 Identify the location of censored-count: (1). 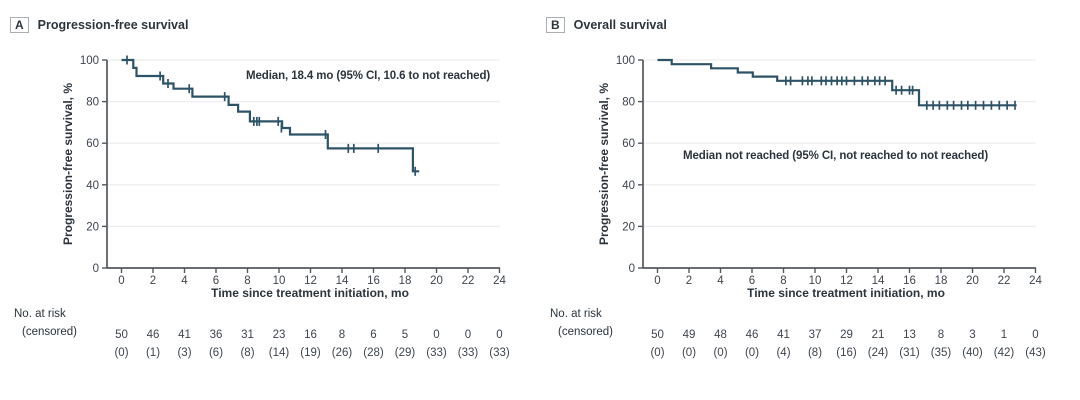
(153, 353).